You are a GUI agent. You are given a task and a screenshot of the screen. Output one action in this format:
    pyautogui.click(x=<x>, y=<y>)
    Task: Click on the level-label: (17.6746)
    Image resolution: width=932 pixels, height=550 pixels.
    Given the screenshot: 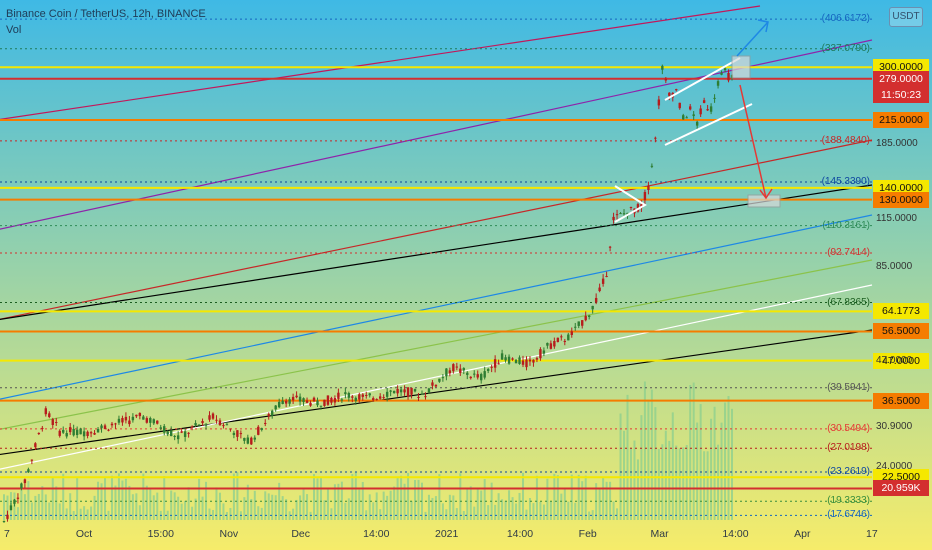 What is the action you would take?
    pyautogui.click(x=848, y=515)
    